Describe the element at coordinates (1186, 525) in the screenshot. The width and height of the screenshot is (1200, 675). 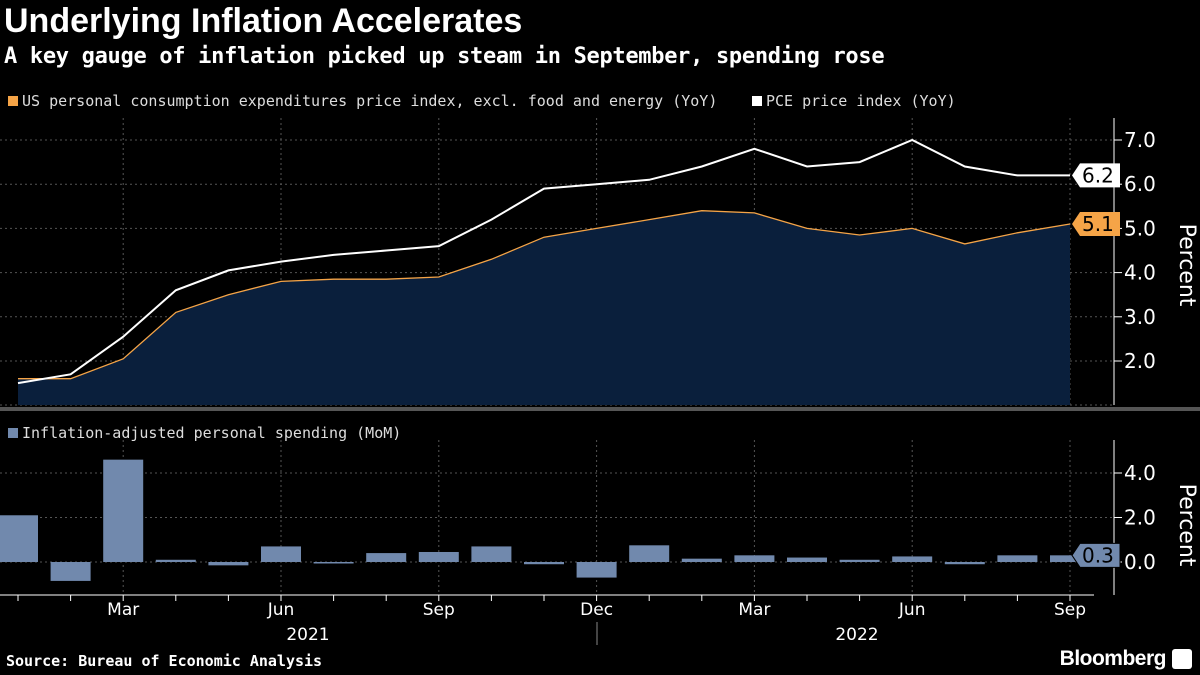
I see `bottom-y-axis-label: Percent` at that location.